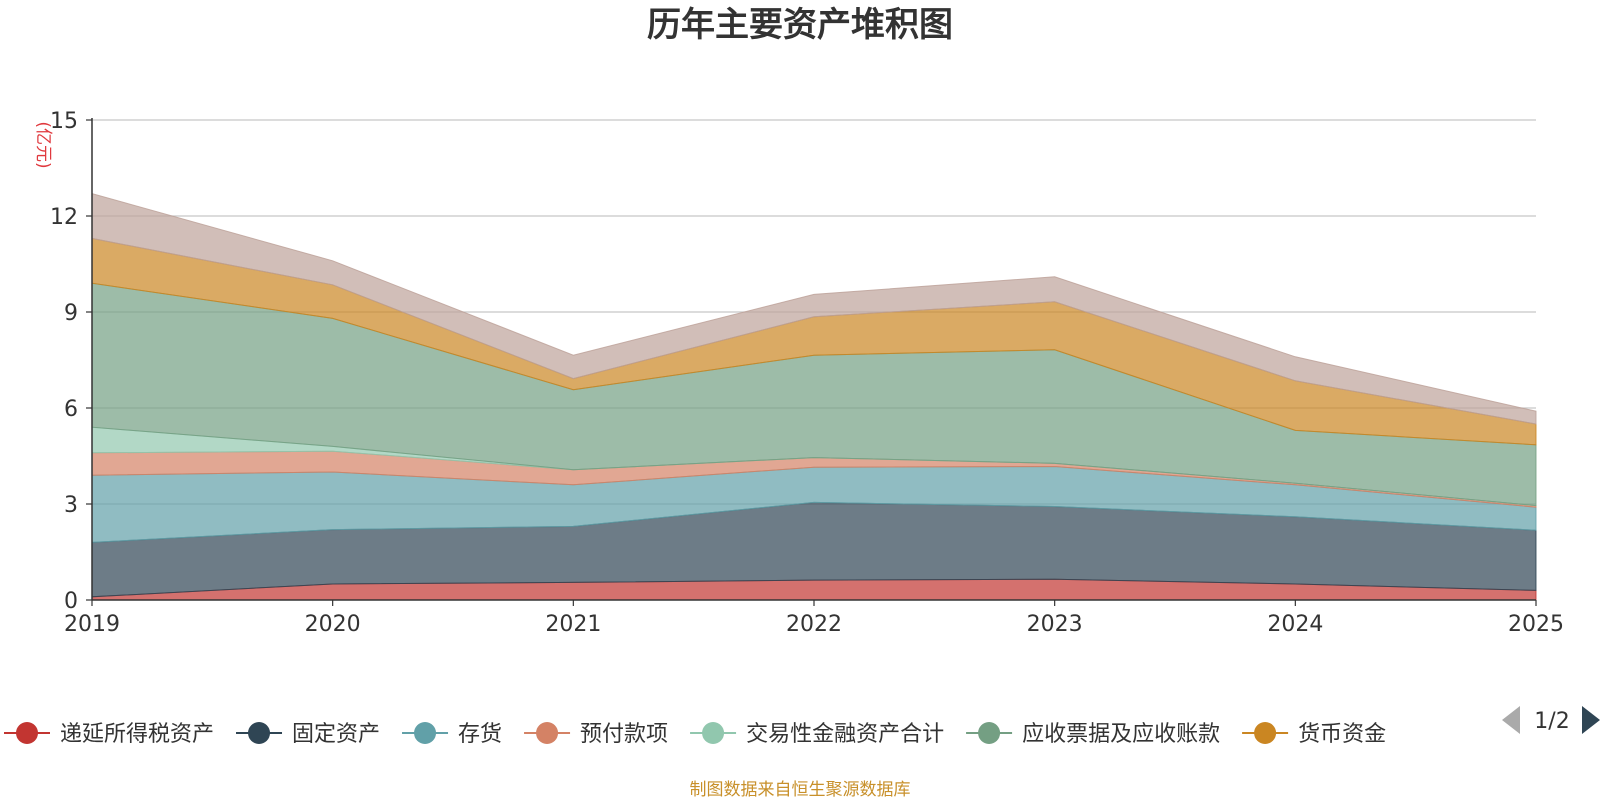  I want to click on legend-prev-page-icon, so click(1511, 720).